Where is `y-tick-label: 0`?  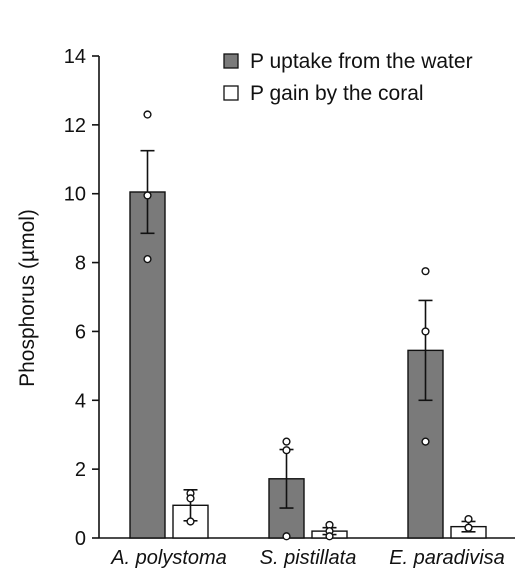 y-tick-label: 0 is located at coordinates (80, 539).